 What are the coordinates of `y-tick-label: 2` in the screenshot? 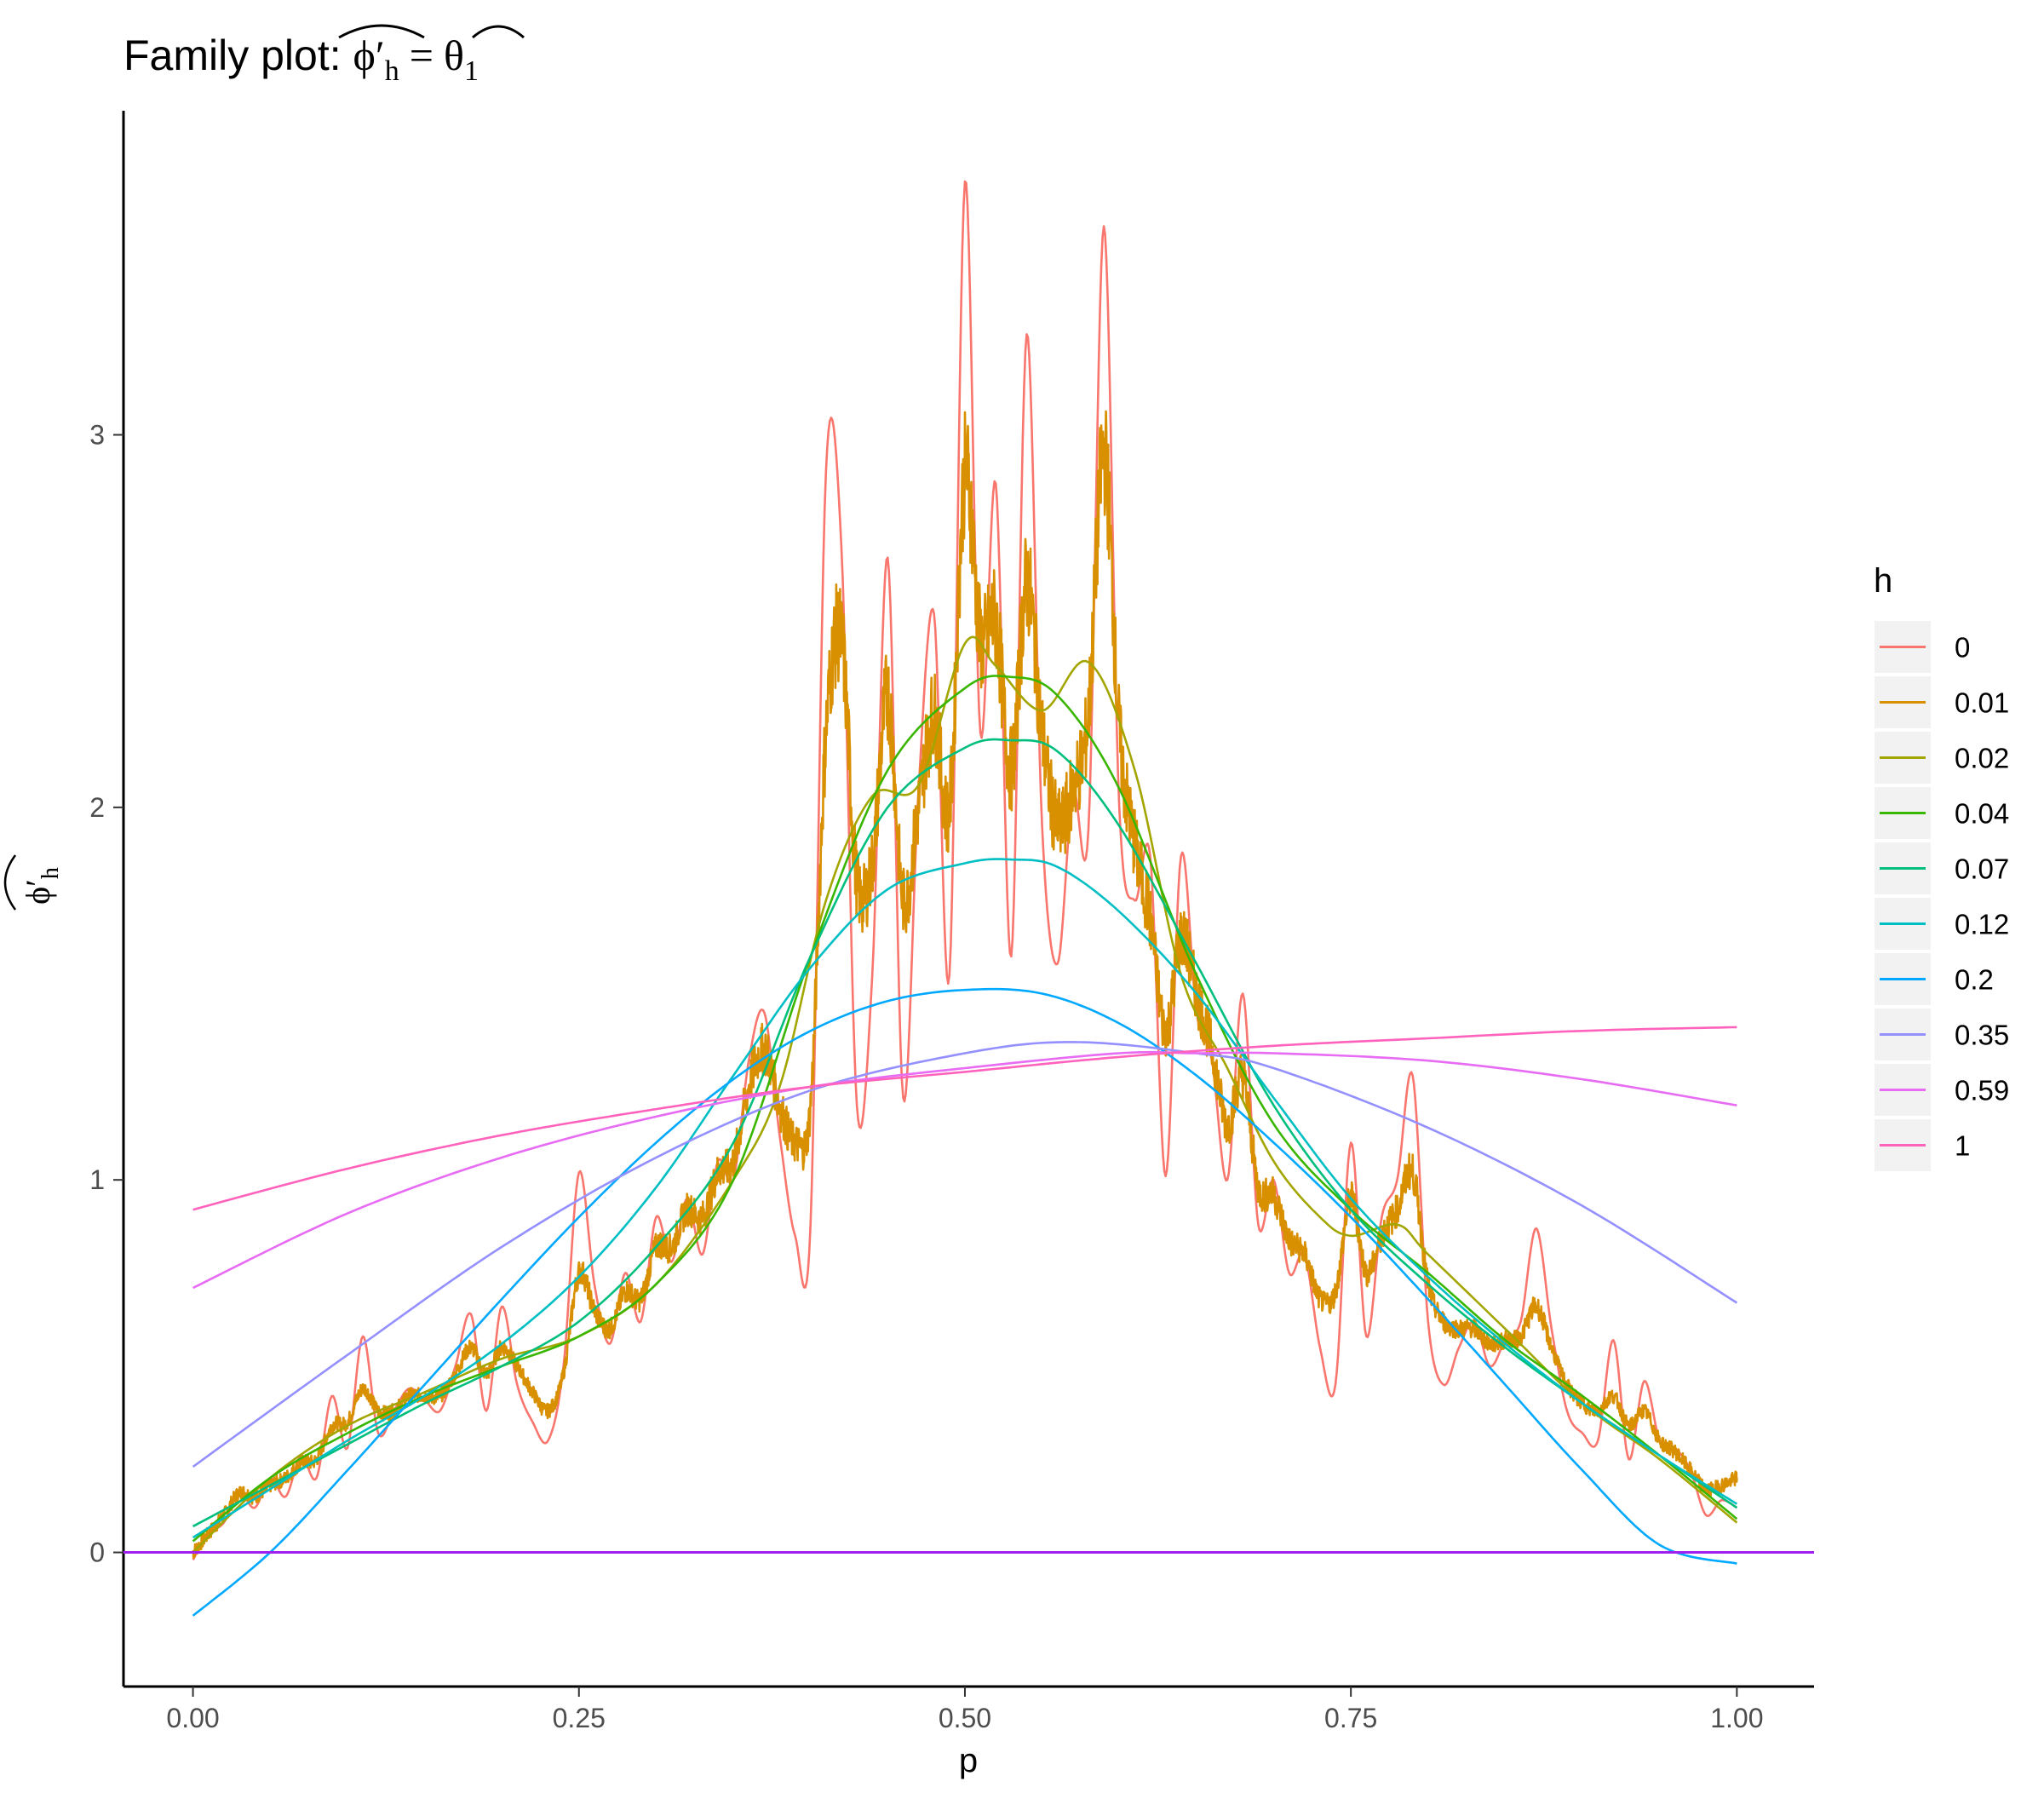 It's located at (97, 808).